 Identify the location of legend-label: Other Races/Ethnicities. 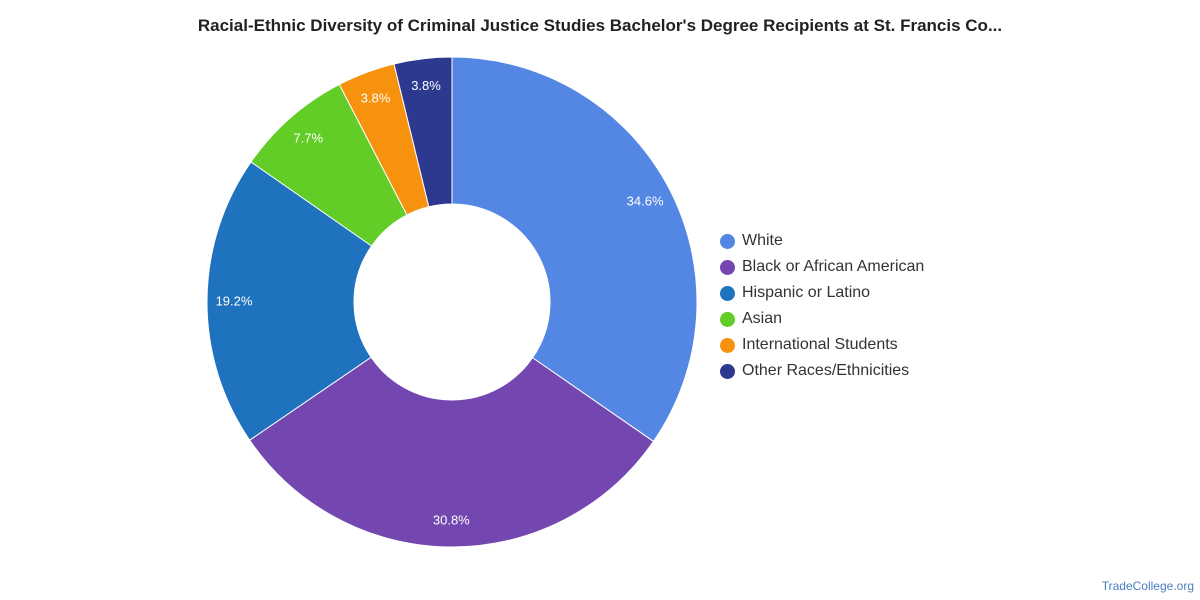
(826, 370).